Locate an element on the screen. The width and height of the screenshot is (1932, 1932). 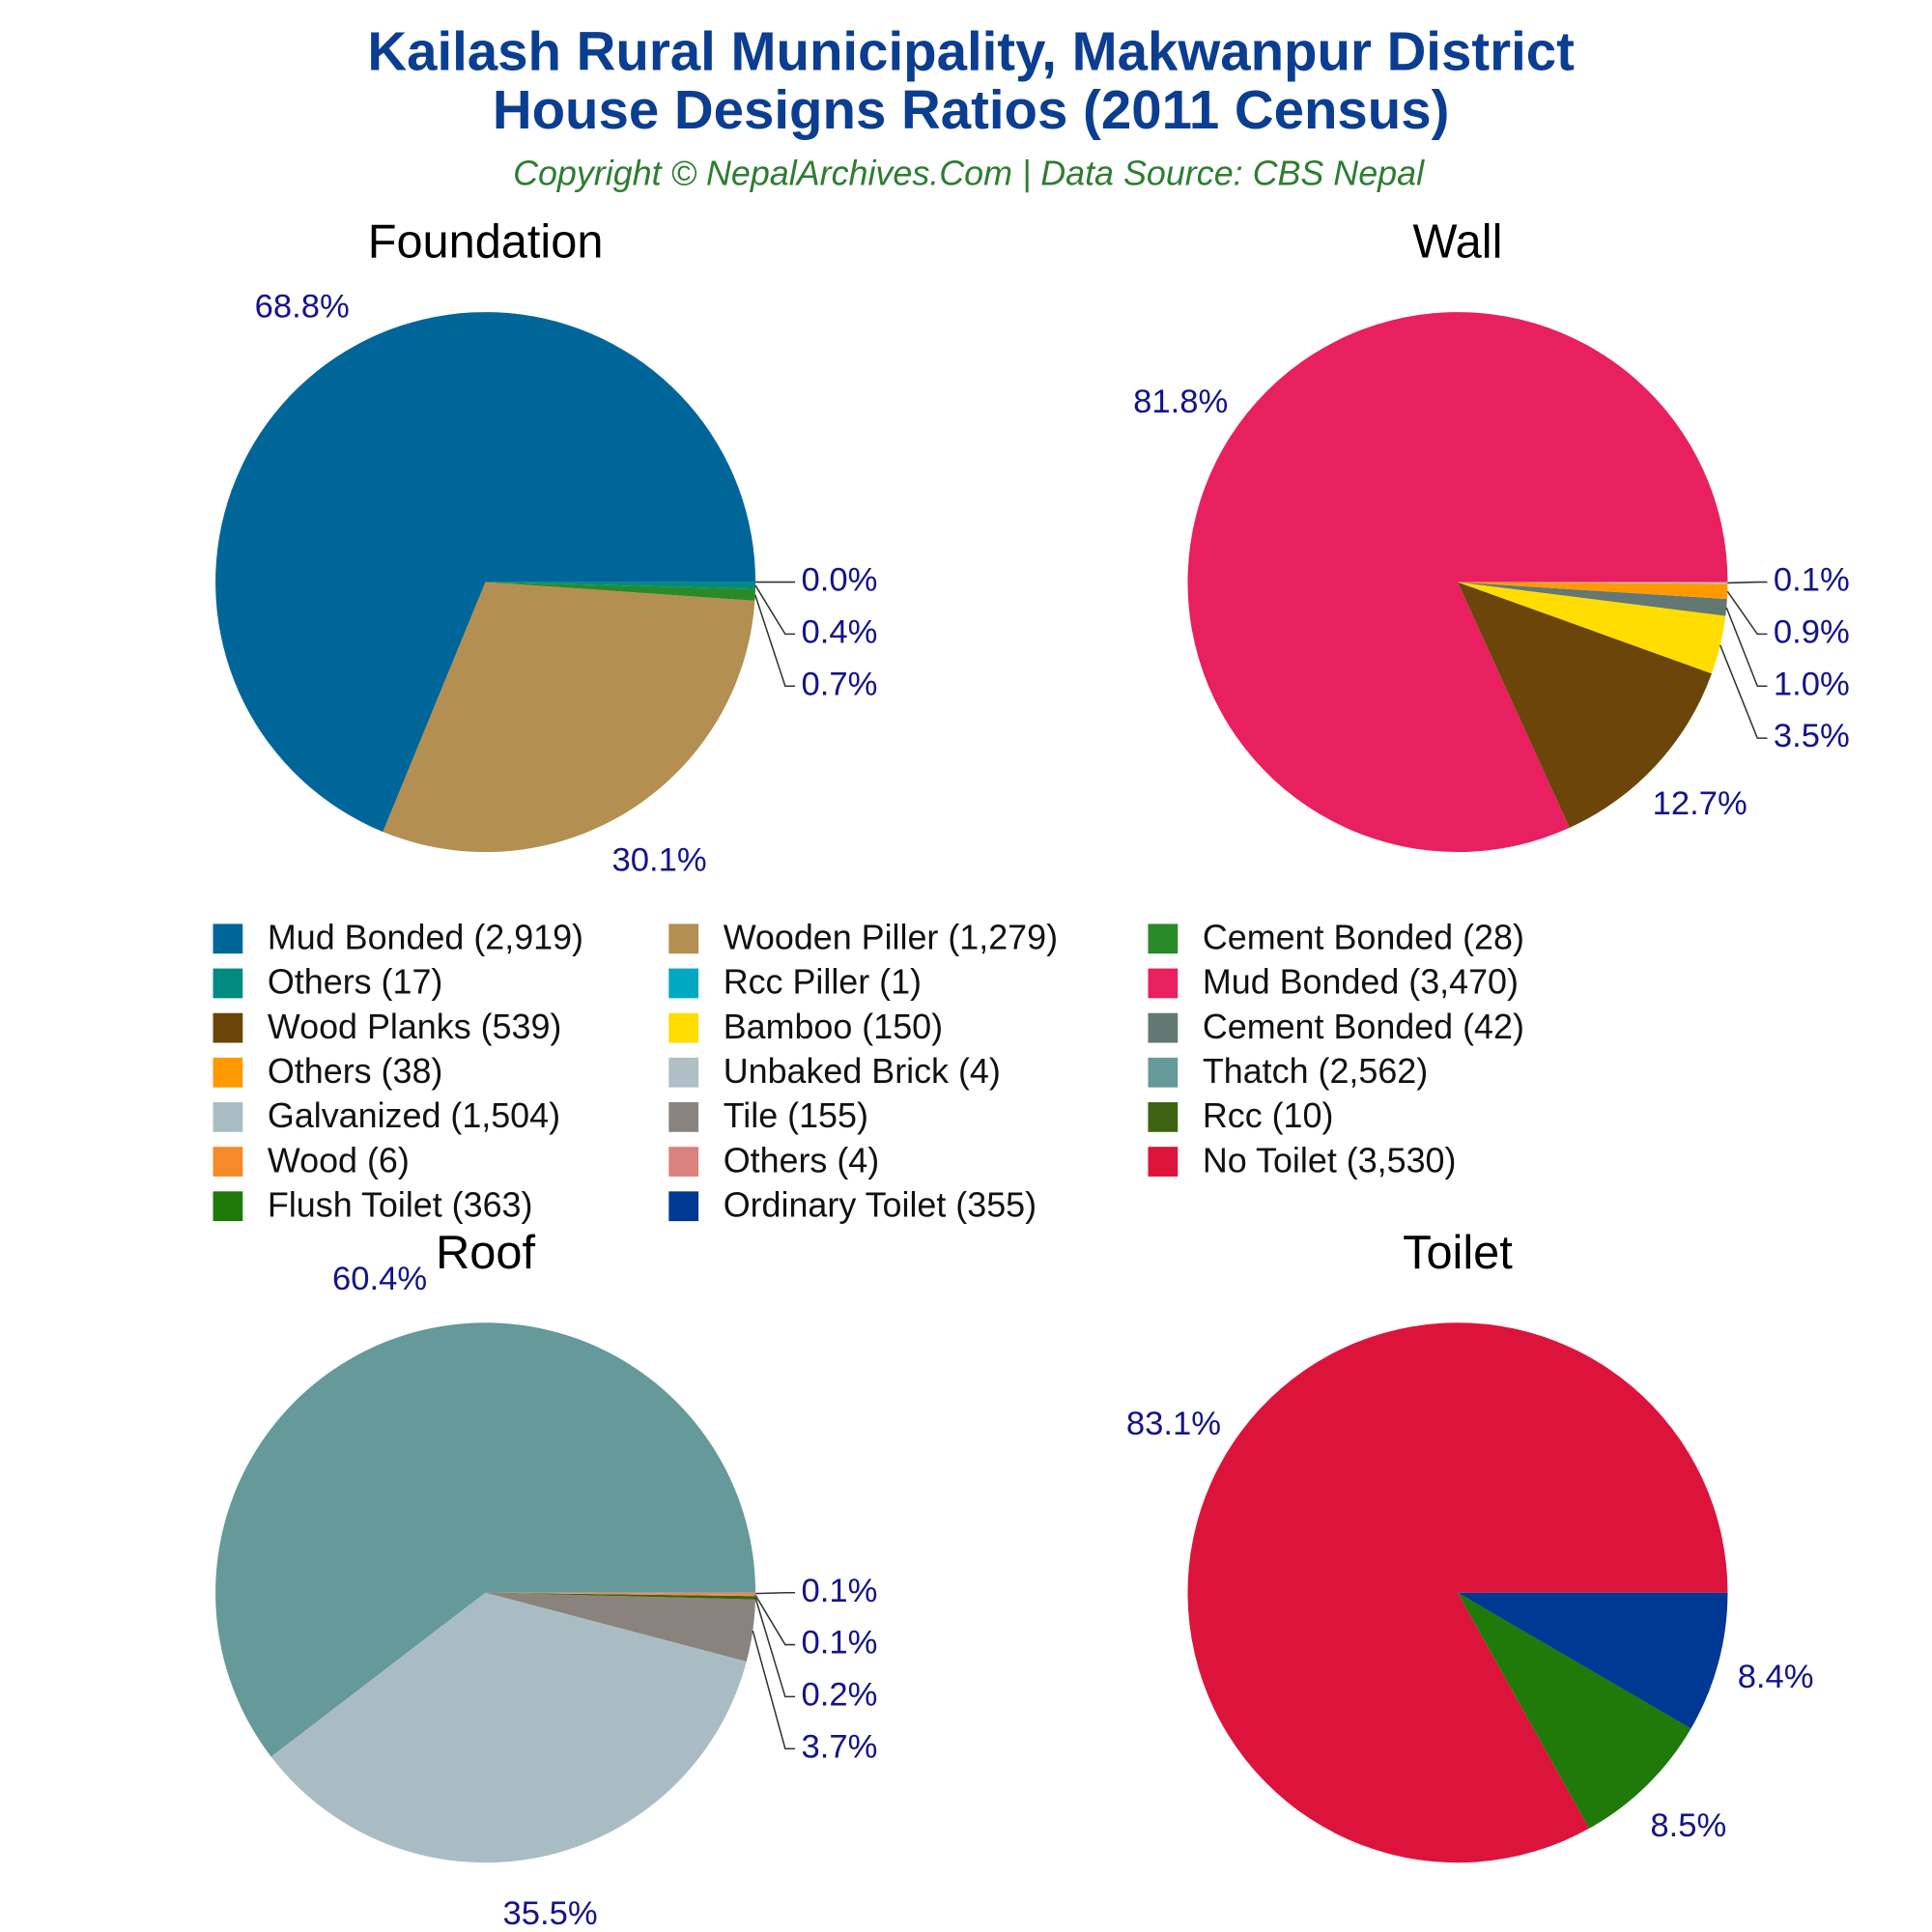
legend-label: Ordinary Toilet (355) is located at coordinates (880, 1204).